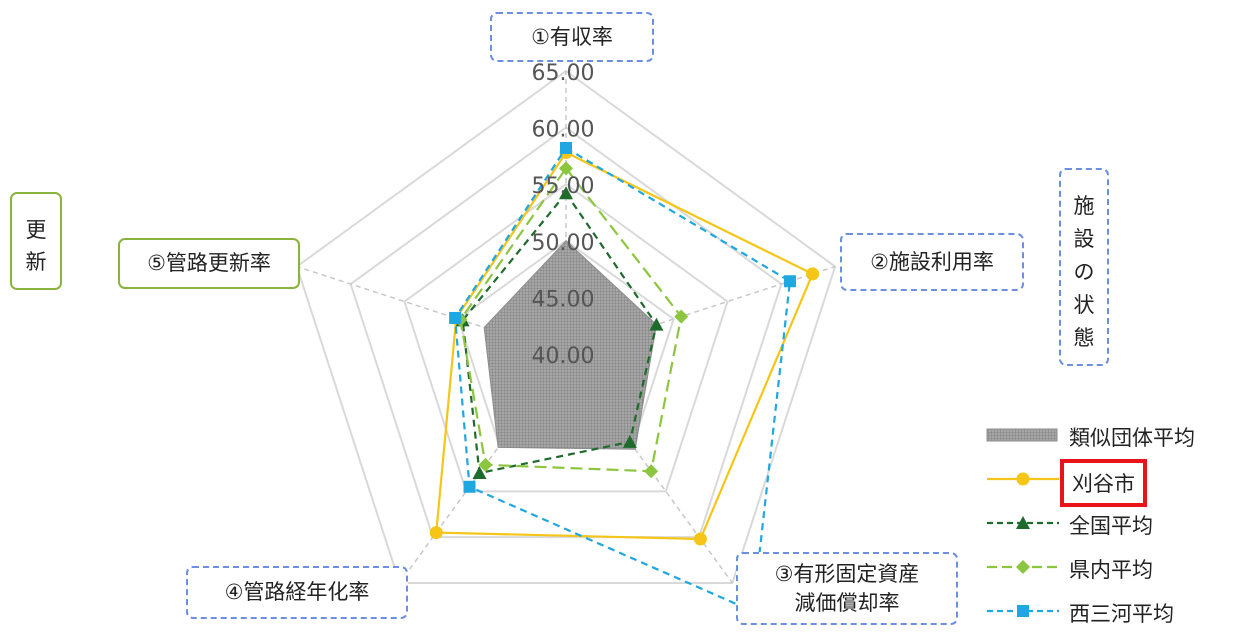 This screenshot has height=634, width=1235. Describe the element at coordinates (1103, 483) in the screenshot. I see `legend-label: 刈谷市` at that location.